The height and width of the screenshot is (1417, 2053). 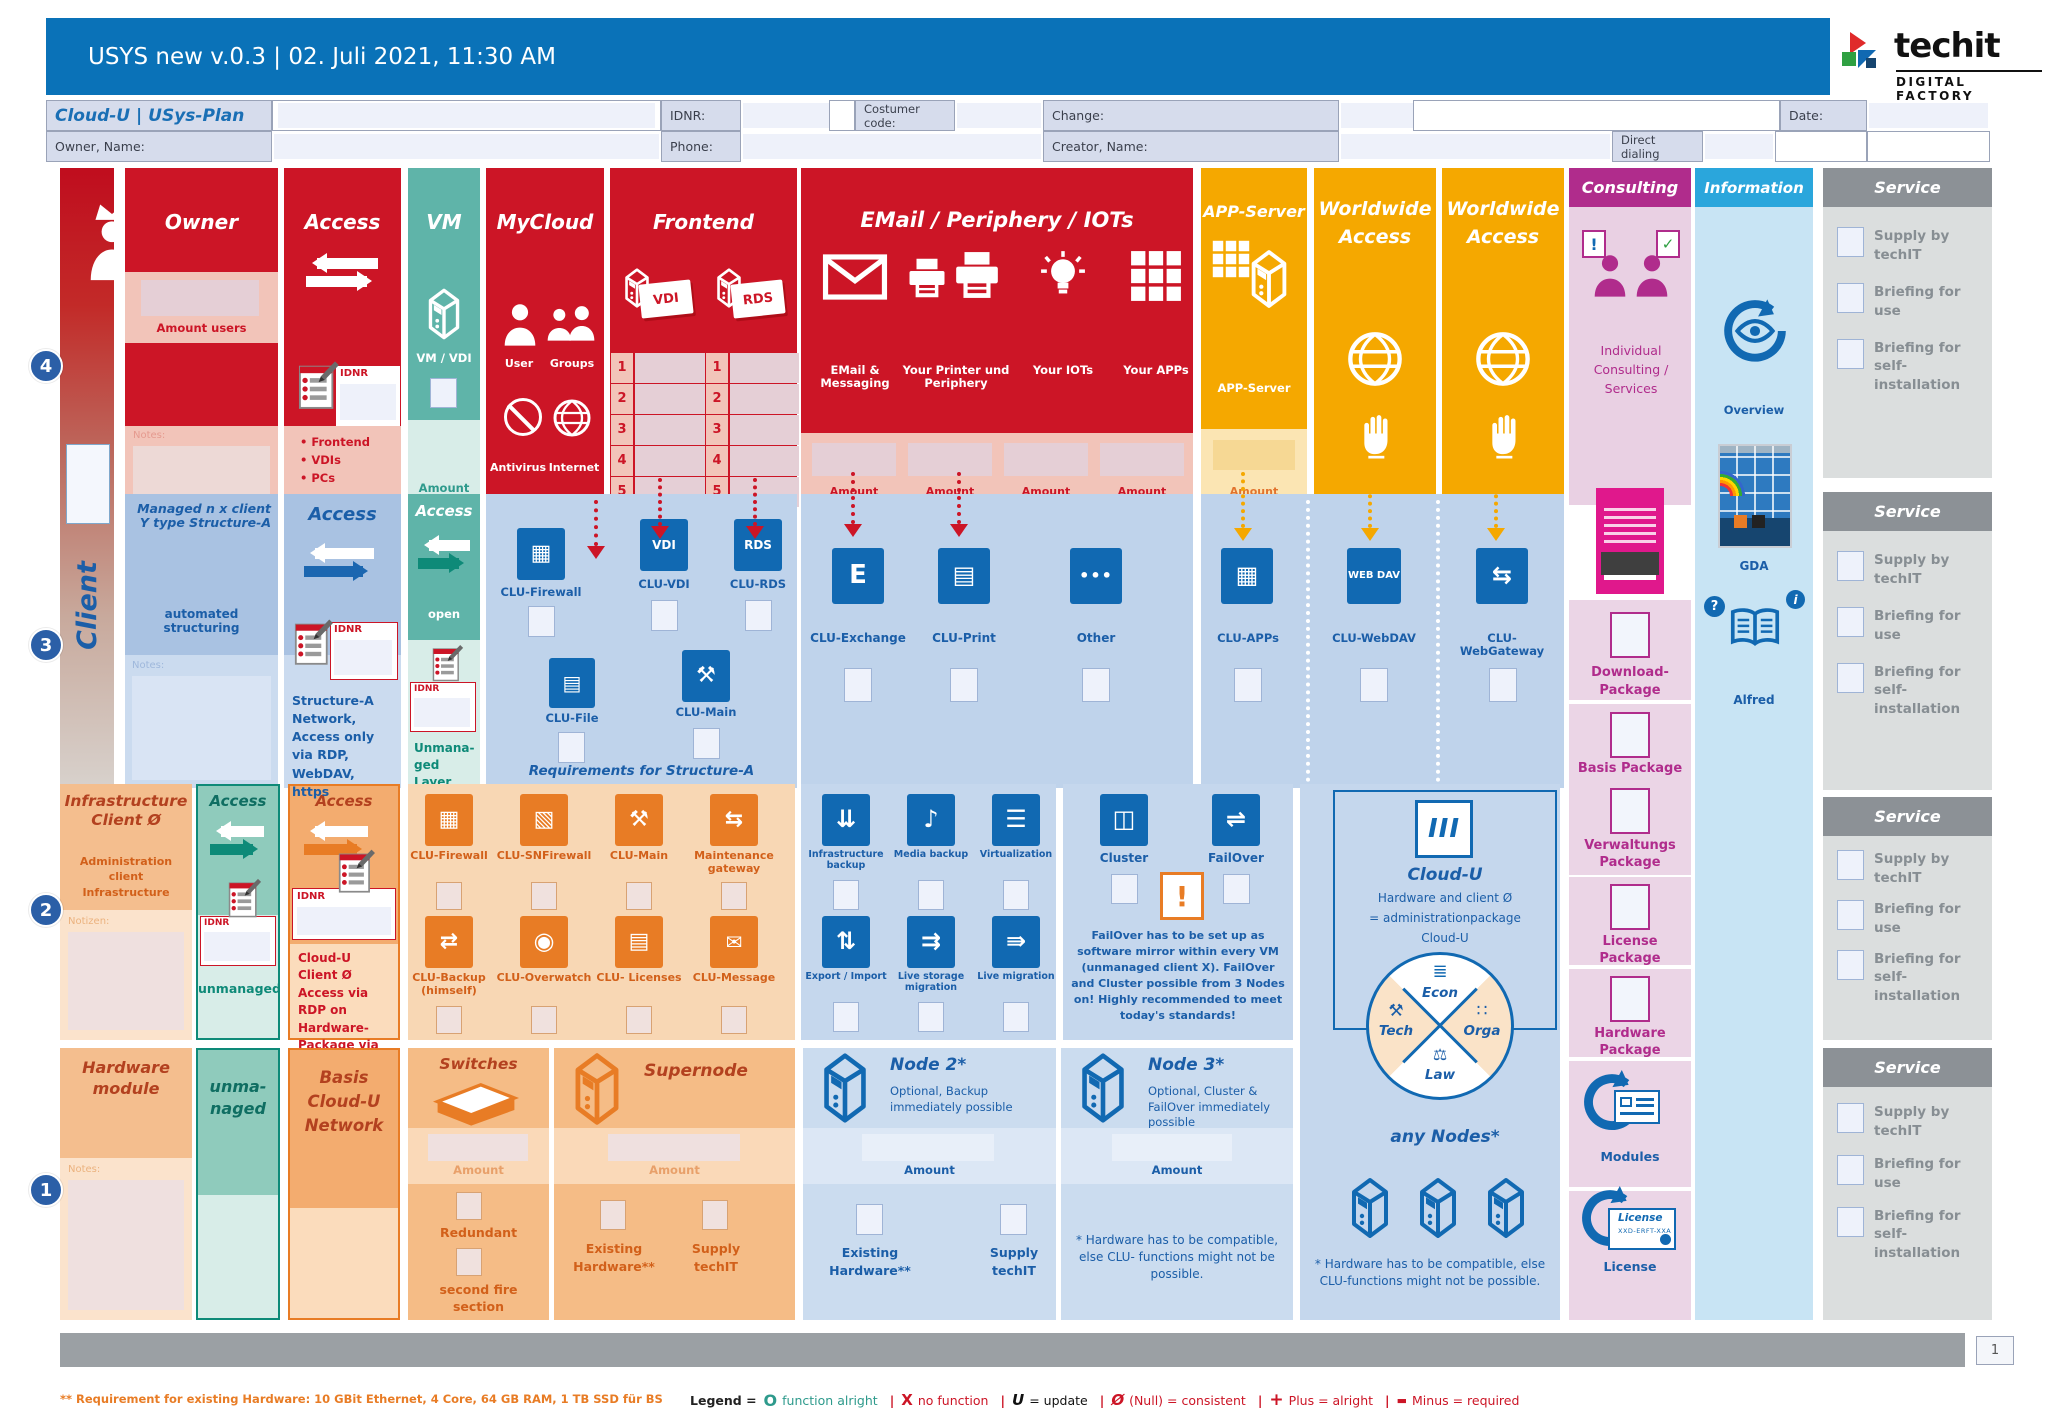 What do you see at coordinates (544, 896) in the screenshot?
I see `clu2-snfirewall-checkbox` at bounding box center [544, 896].